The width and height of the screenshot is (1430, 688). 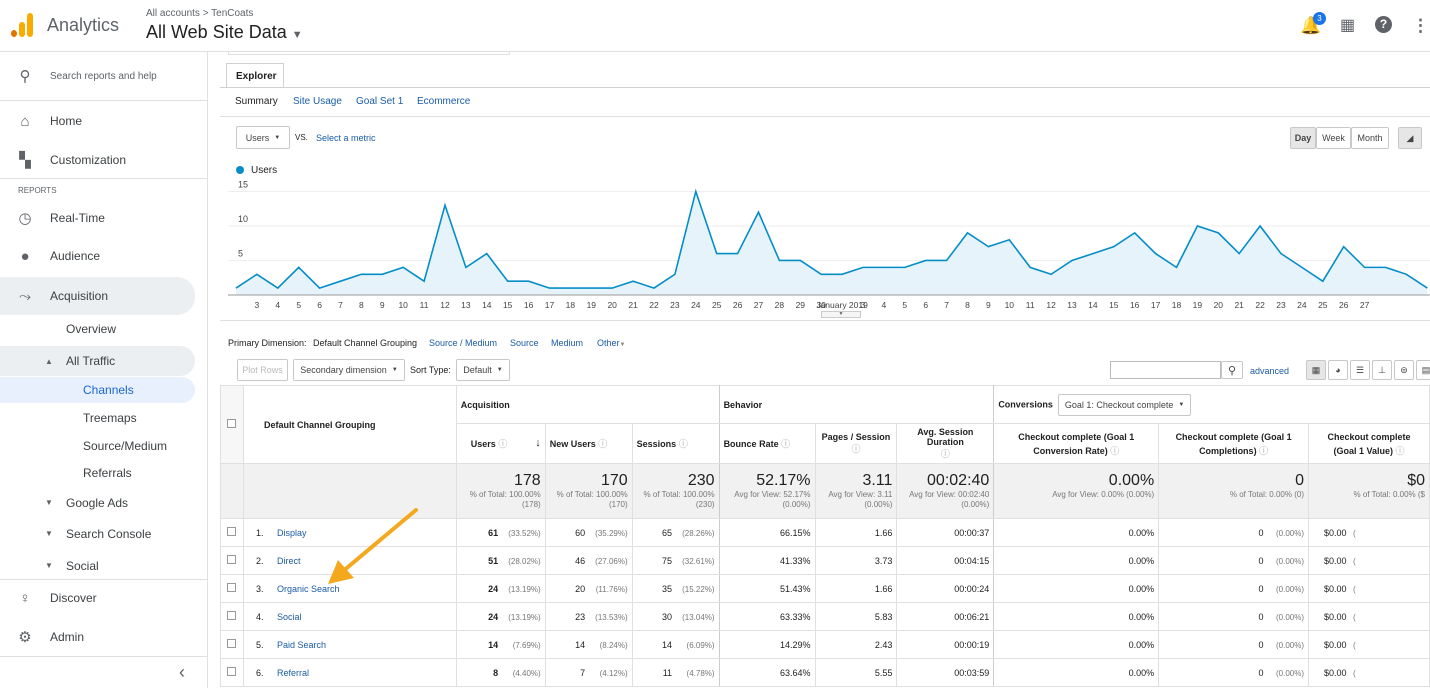 I want to click on channel-link: Organic Search, so click(x=308, y=588).